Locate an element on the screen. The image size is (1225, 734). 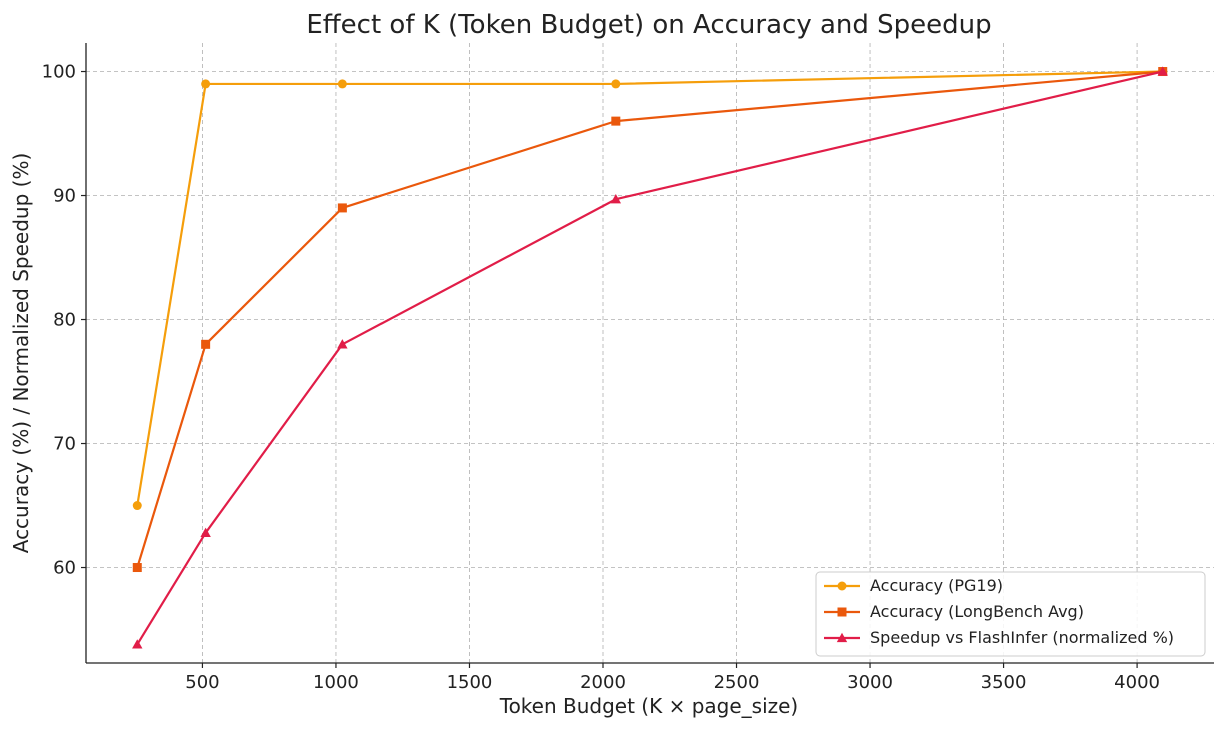
legend-label: Accuracy (LongBench Avg) is located at coordinates (977, 611).